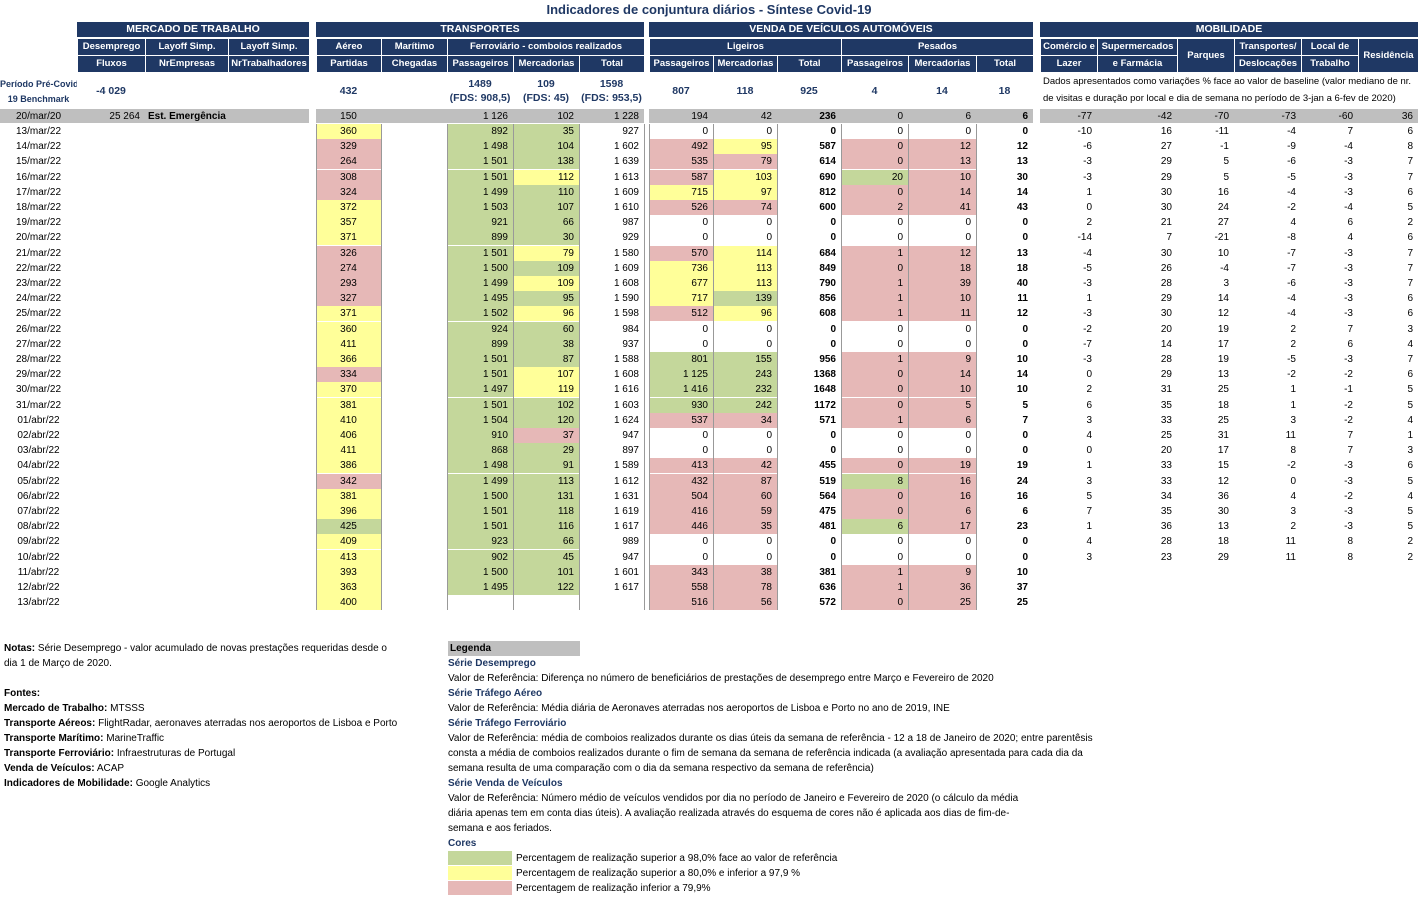 Image resolution: width=1418 pixels, height=901 pixels. Describe the element at coordinates (942, 526) in the screenshot. I see `cell-pes-merc: 17` at that location.